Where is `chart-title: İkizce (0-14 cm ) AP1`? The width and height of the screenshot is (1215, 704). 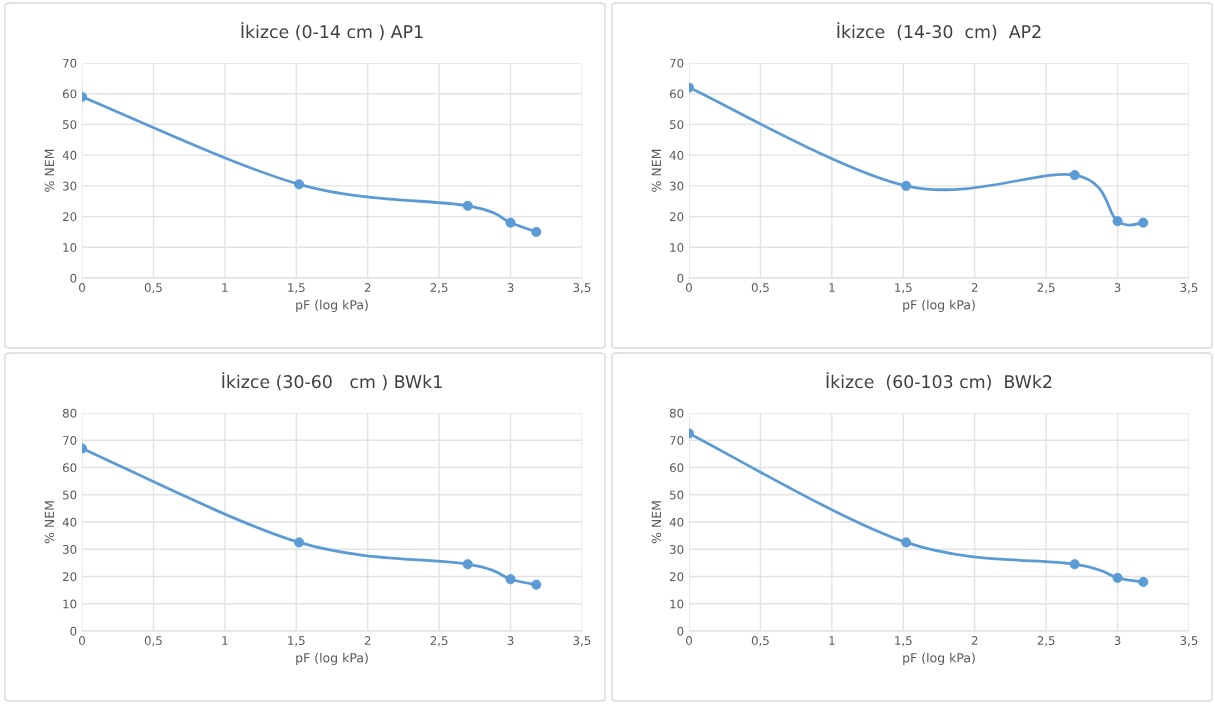 chart-title: İkizce (0-14 cm ) AP1 is located at coordinates (332, 31).